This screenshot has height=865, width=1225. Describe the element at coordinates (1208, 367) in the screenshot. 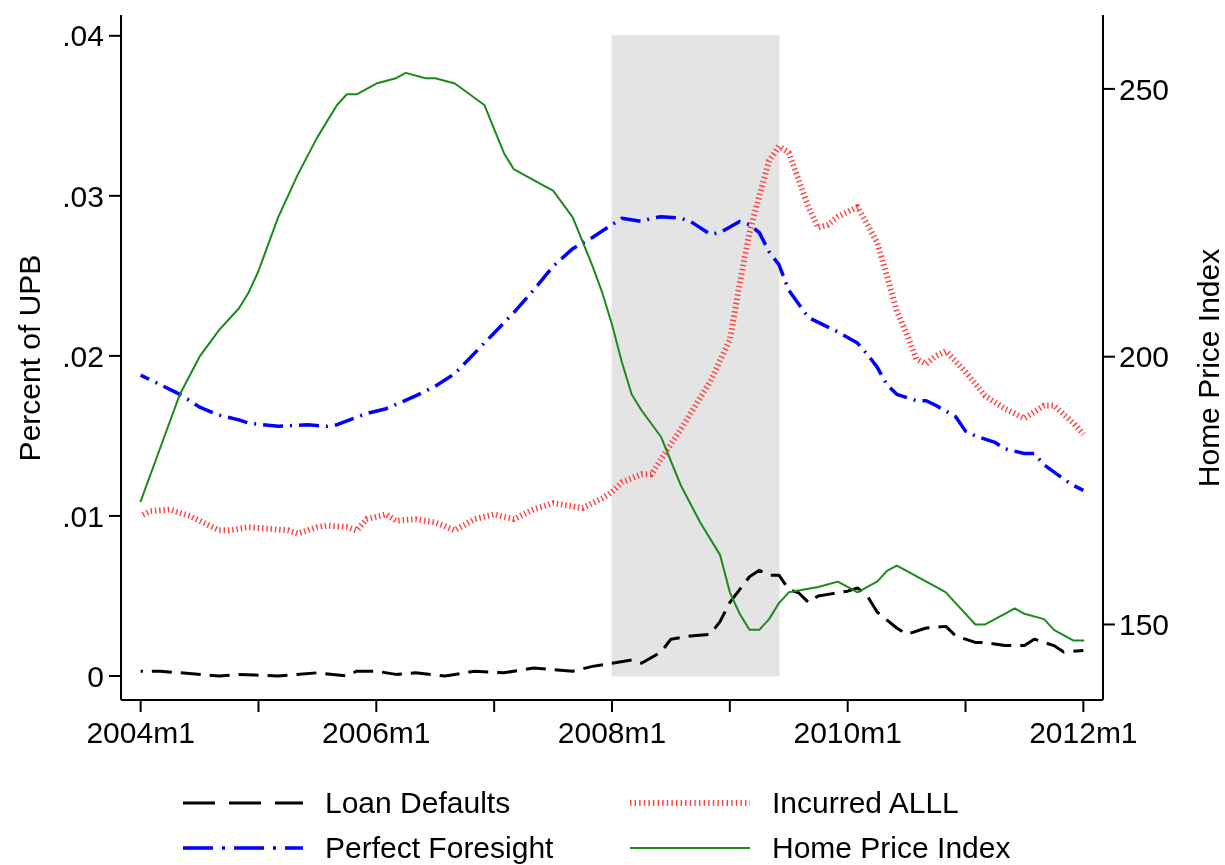

I see `y2-axis-title: Home Price Index` at that location.